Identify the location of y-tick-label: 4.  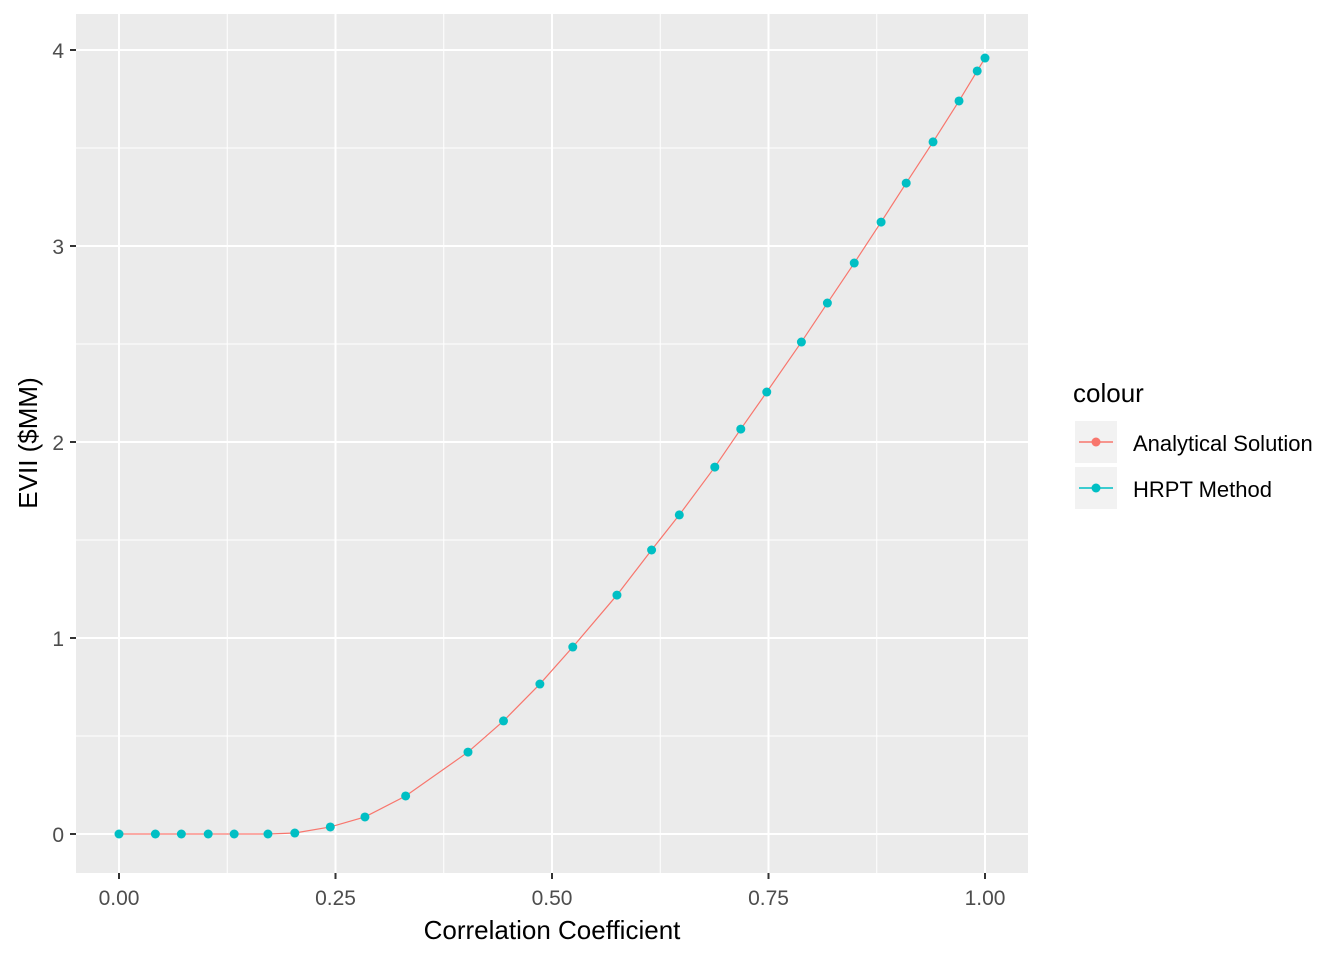
(58, 51).